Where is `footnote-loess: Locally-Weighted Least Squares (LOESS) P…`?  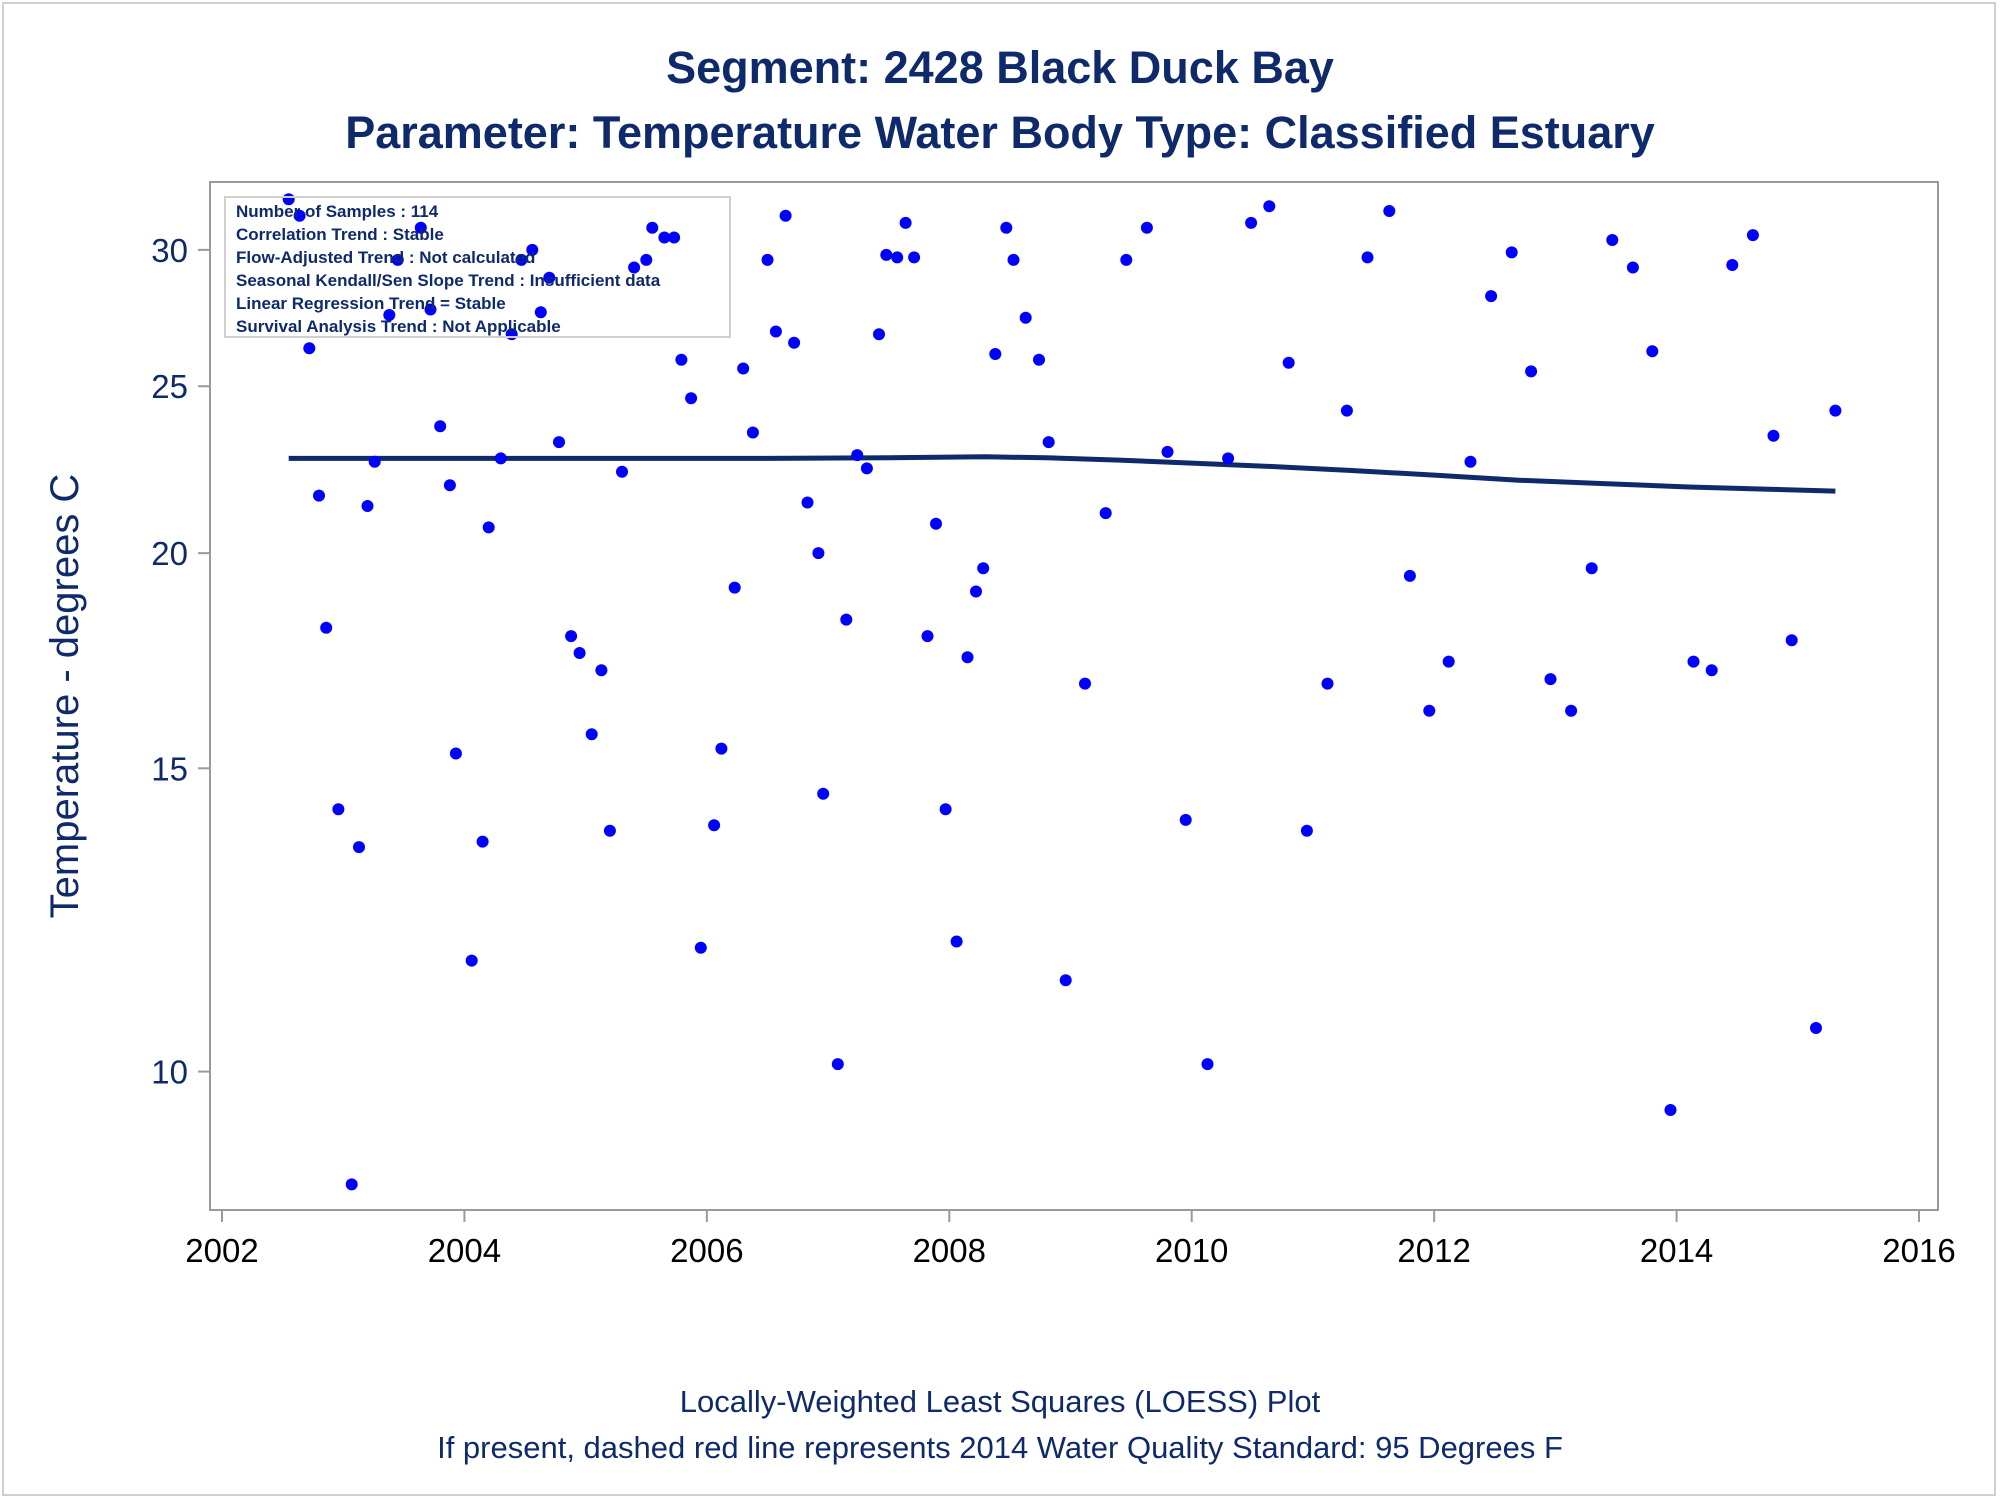
footnote-loess: Locally-Weighted Least Squares (LOESS) P… is located at coordinates (1000, 1401).